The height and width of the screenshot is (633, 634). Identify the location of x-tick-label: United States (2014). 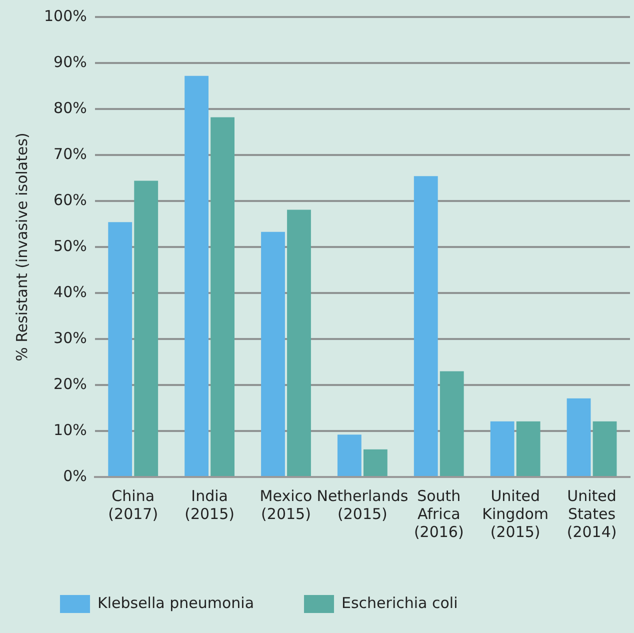
(591, 513).